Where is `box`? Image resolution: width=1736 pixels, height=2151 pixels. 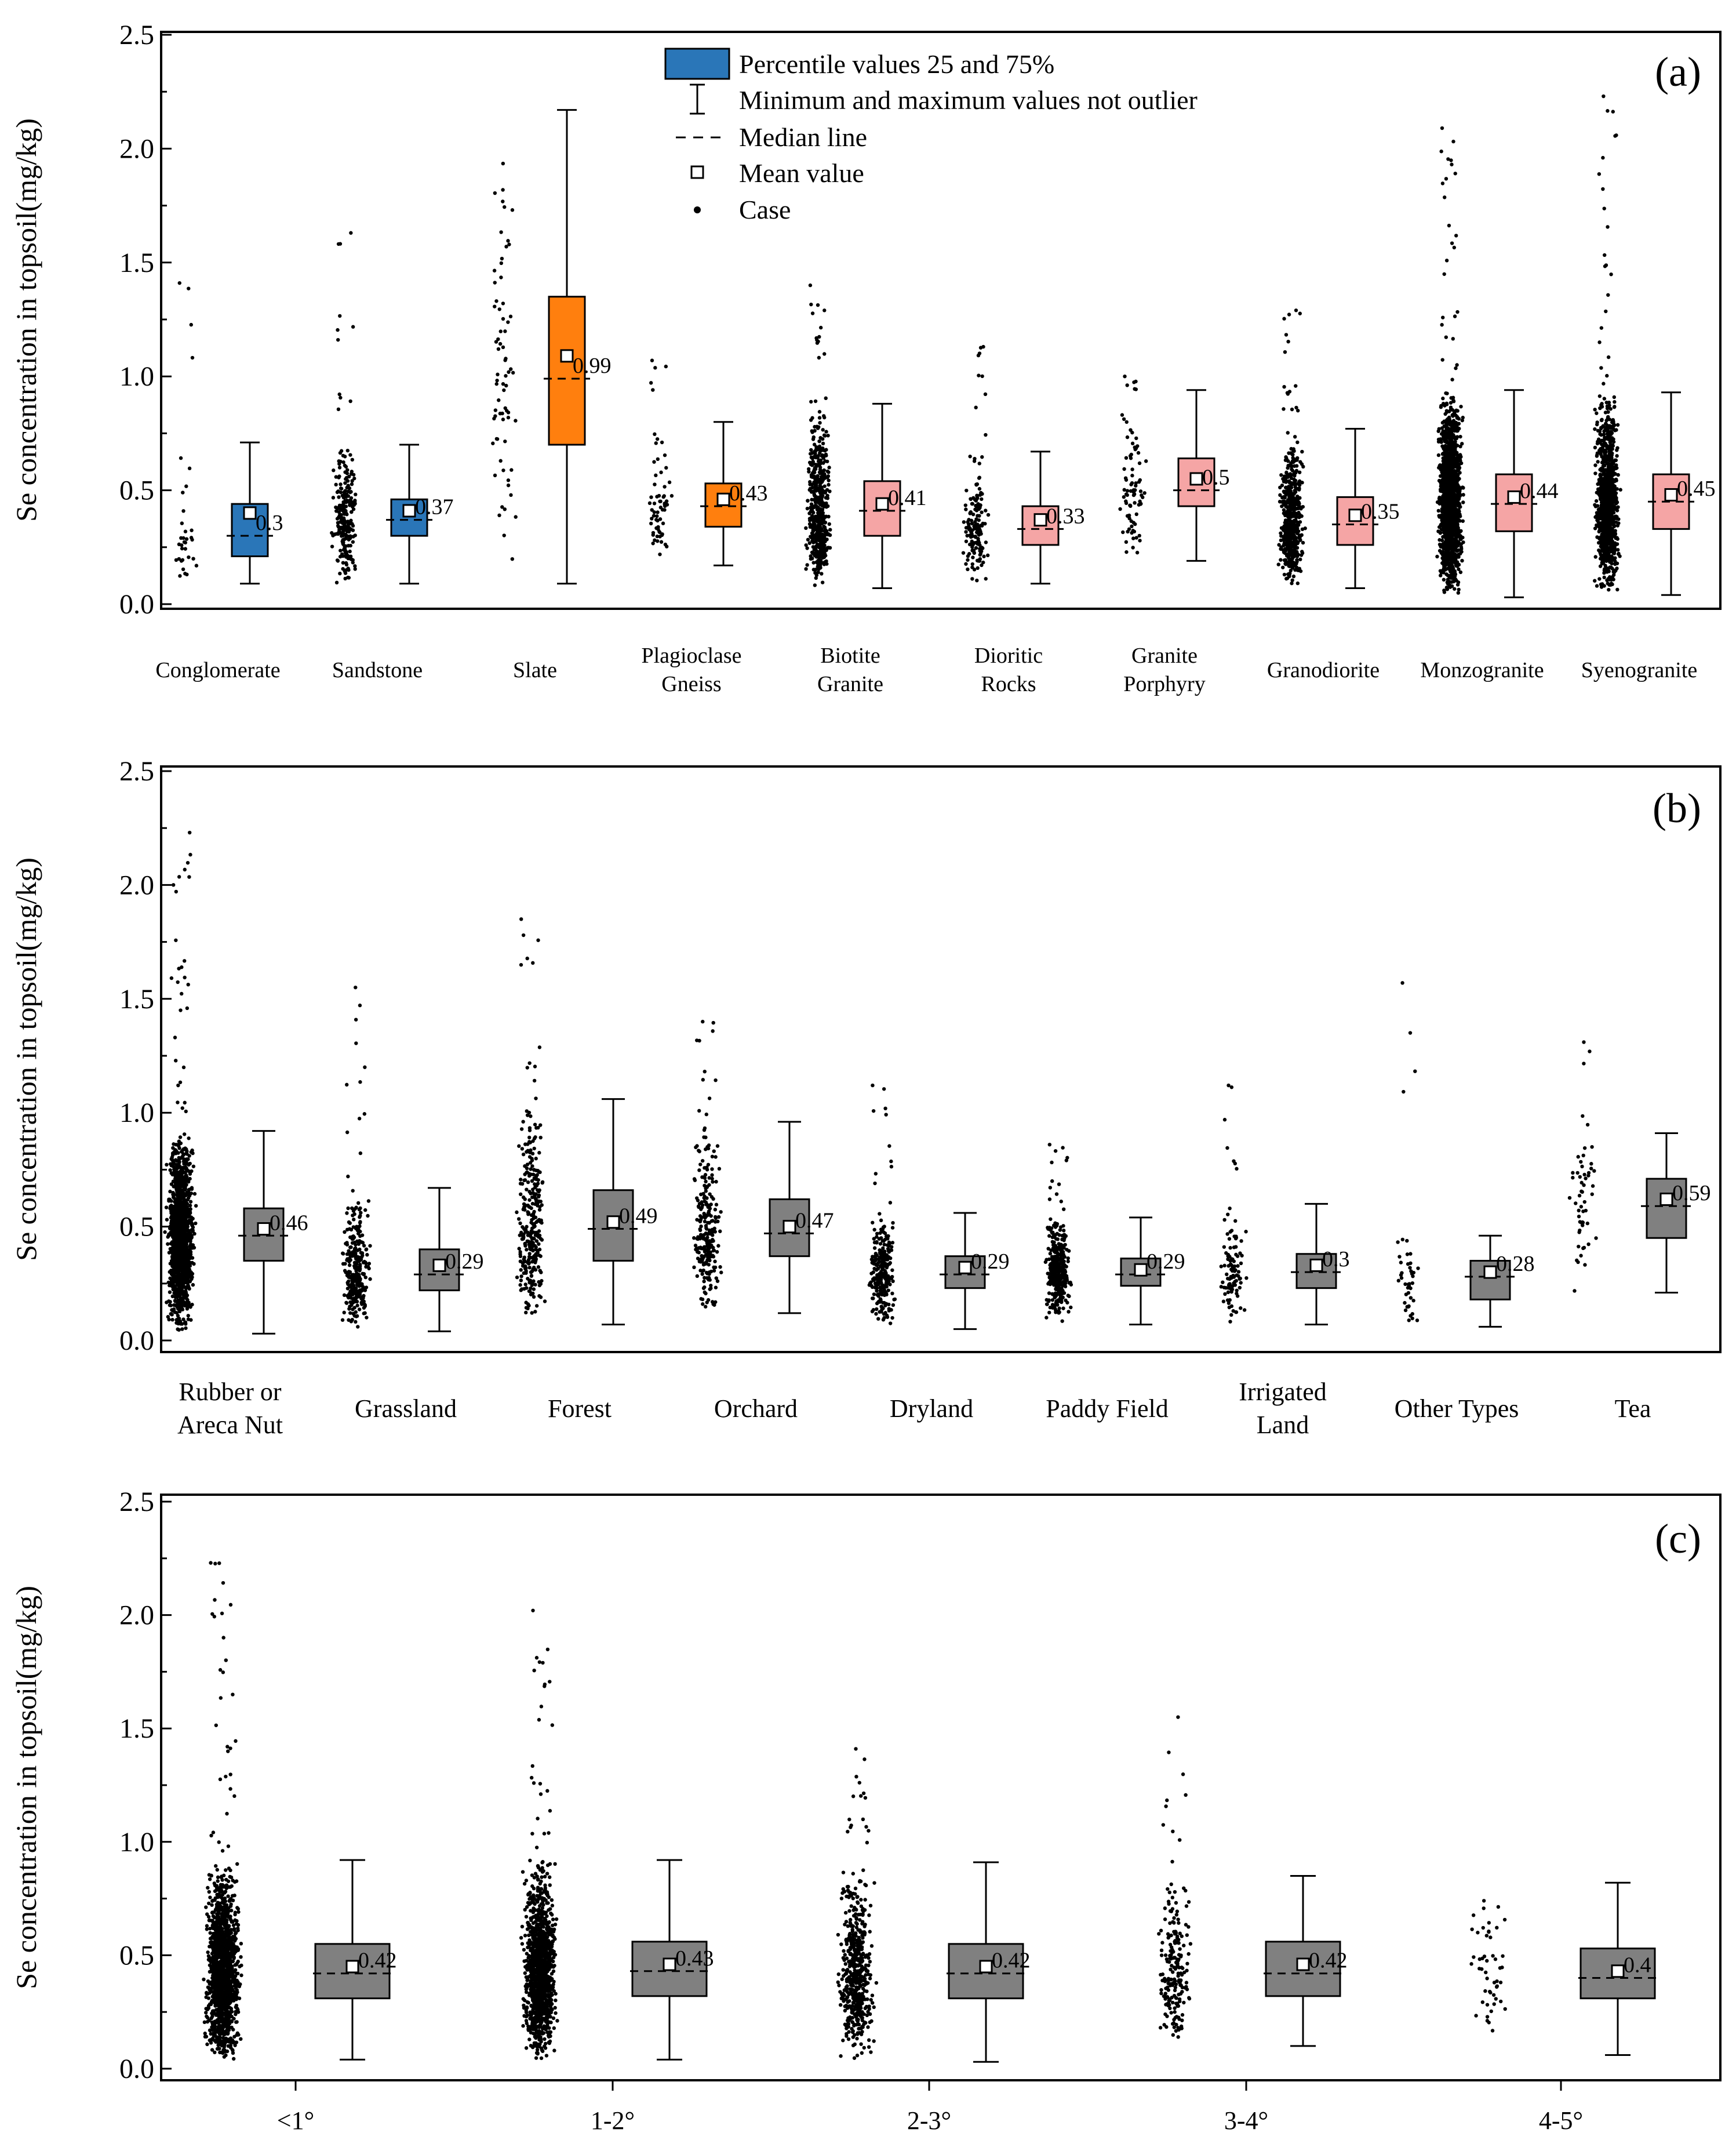 box is located at coordinates (567, 371).